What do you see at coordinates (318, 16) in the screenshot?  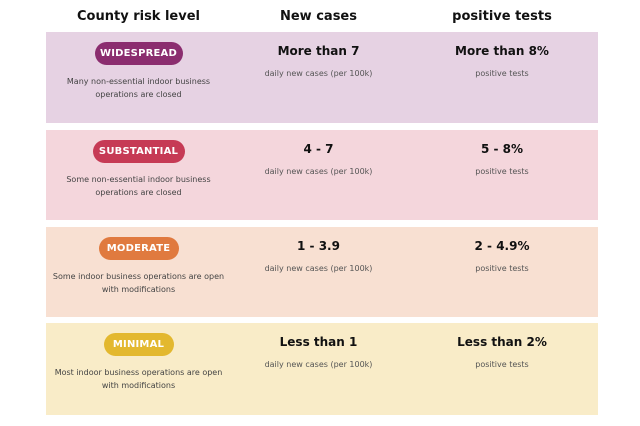 I see `header-new-cases: New cases` at bounding box center [318, 16].